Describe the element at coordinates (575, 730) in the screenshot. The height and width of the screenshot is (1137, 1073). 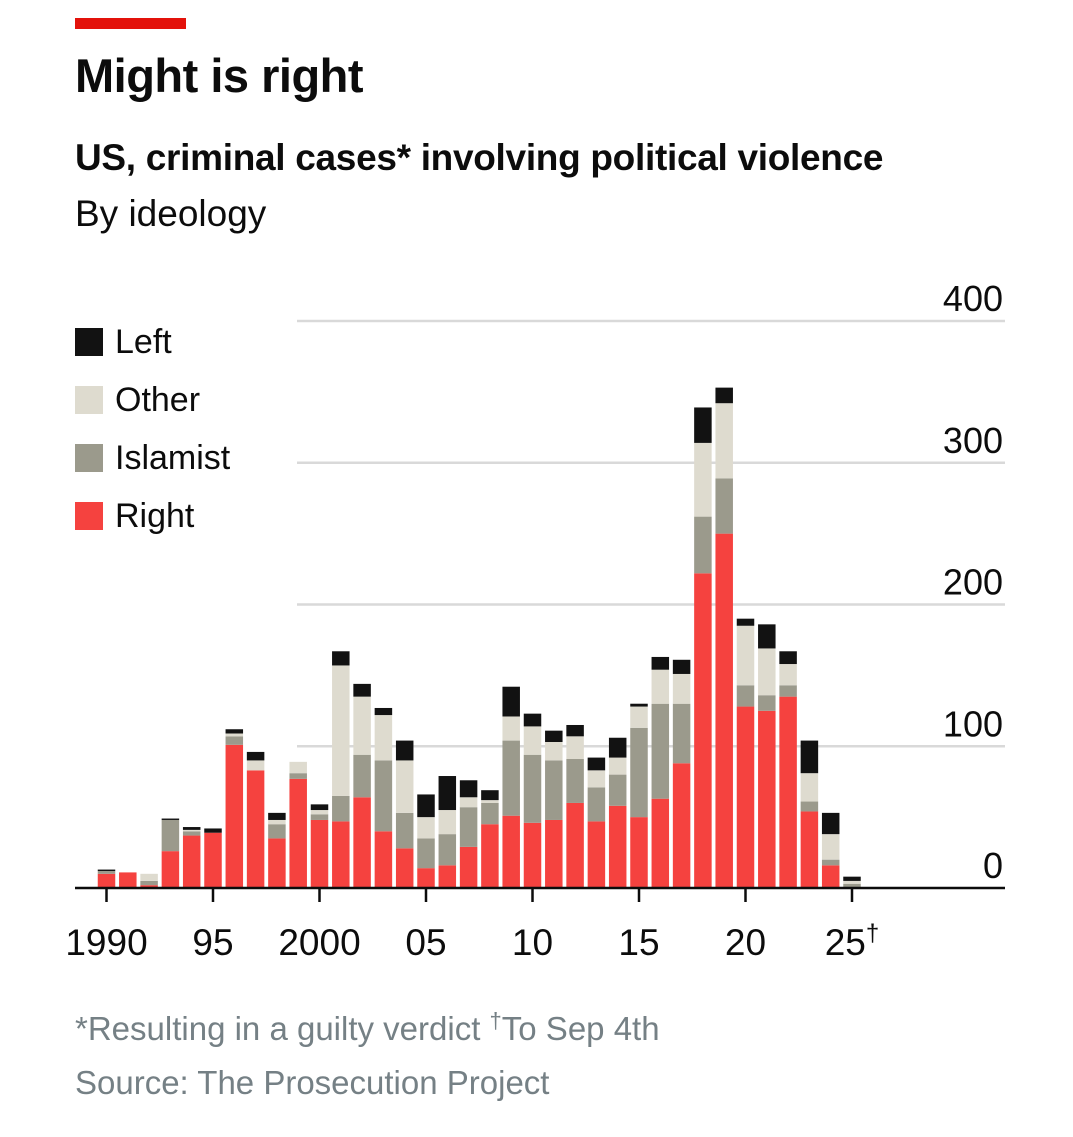
I see `bar-left-2012` at that location.